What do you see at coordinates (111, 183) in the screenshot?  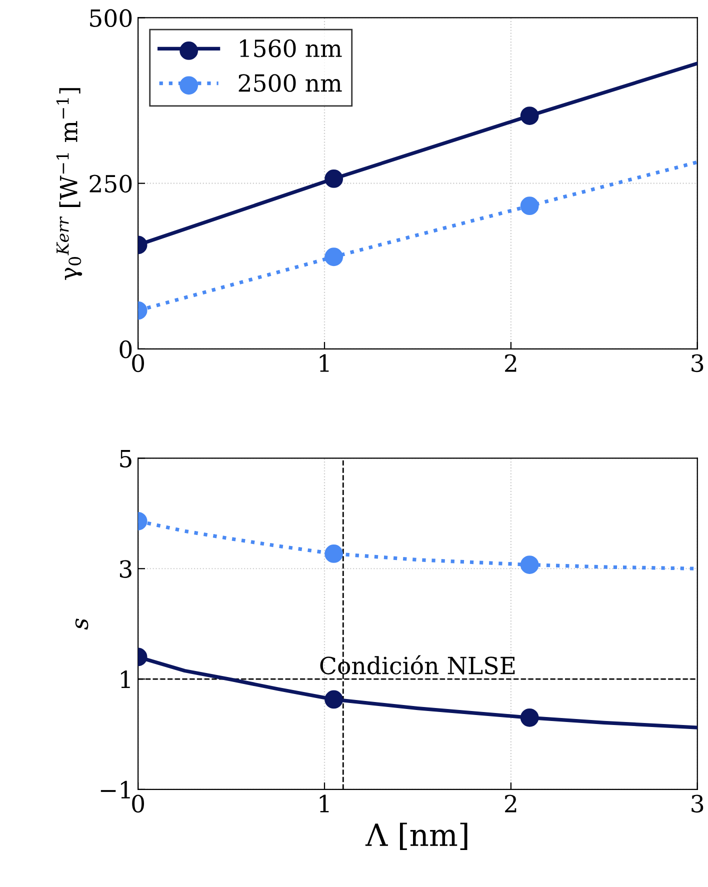 I see `y-tick-label: 250` at bounding box center [111, 183].